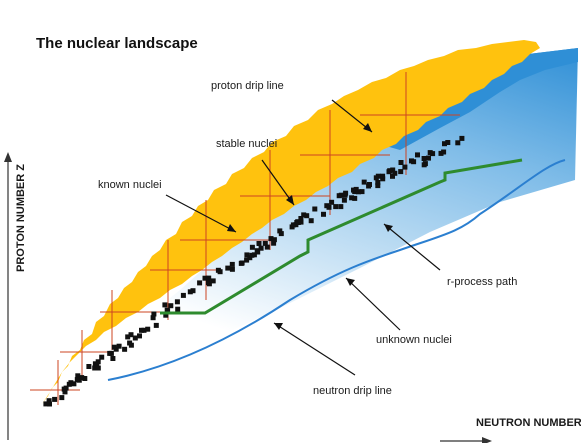  Describe the element at coordinates (482, 282) in the screenshot. I see `label-r-process-path: r-process path` at that location.